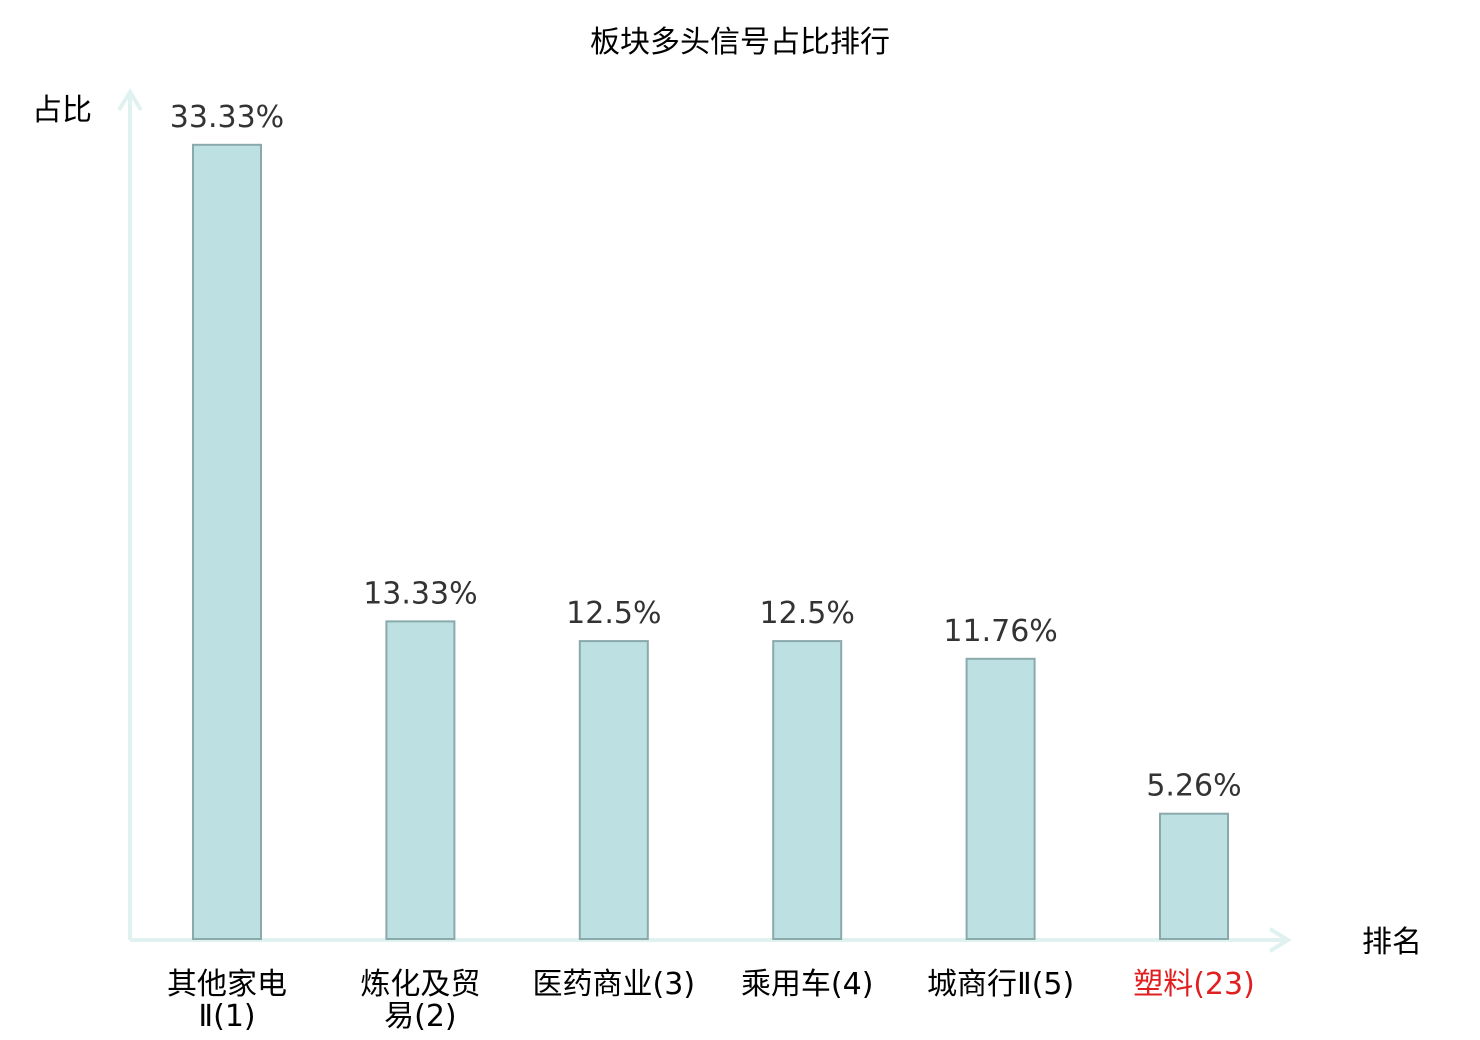 This screenshot has height=1040, width=1480. I want to click on category-tick-label: 塑料(23), so click(1194, 984).